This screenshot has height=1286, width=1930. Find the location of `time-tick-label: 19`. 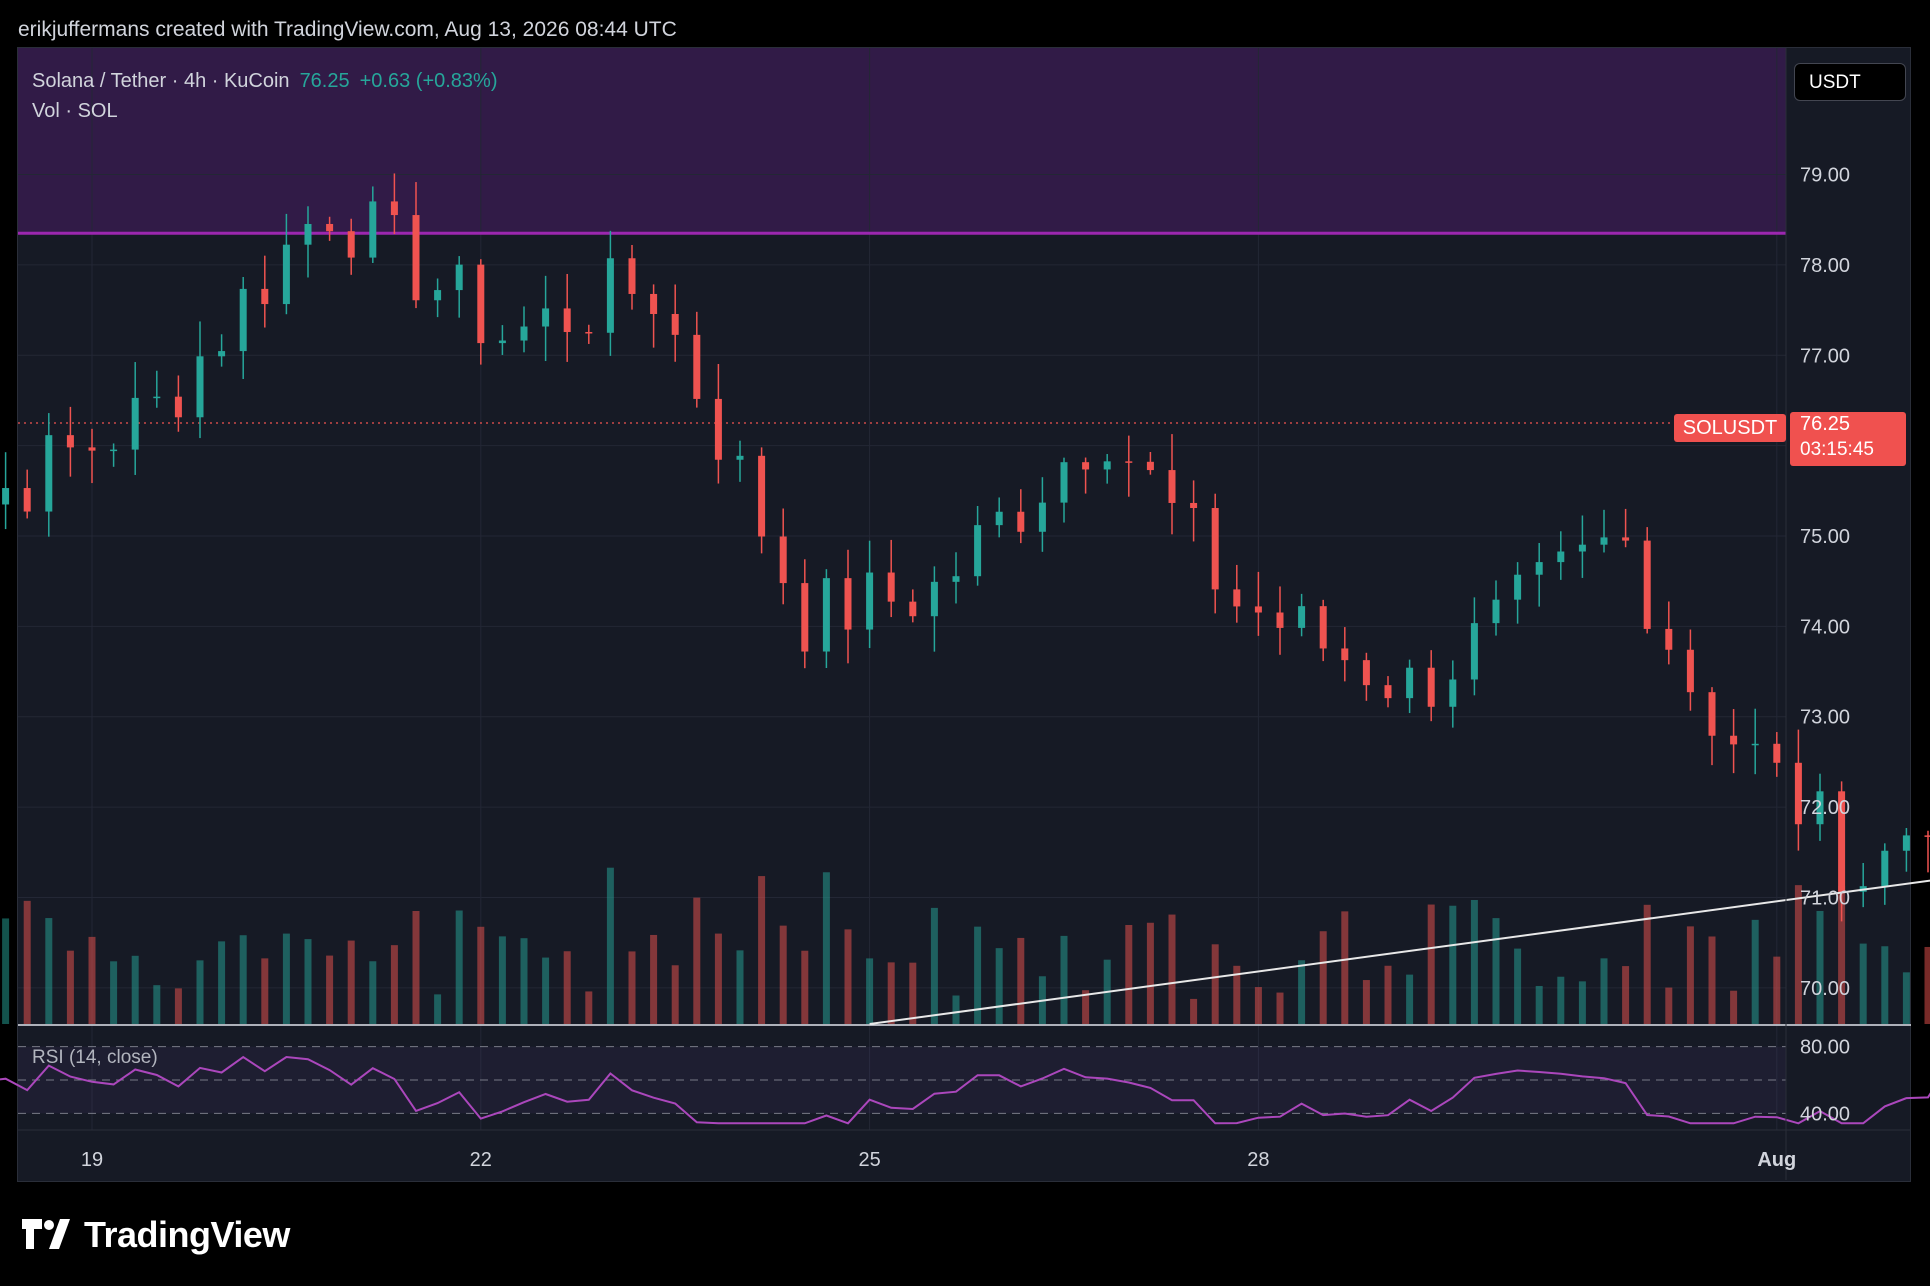

time-tick-label: 19 is located at coordinates (92, 1160).